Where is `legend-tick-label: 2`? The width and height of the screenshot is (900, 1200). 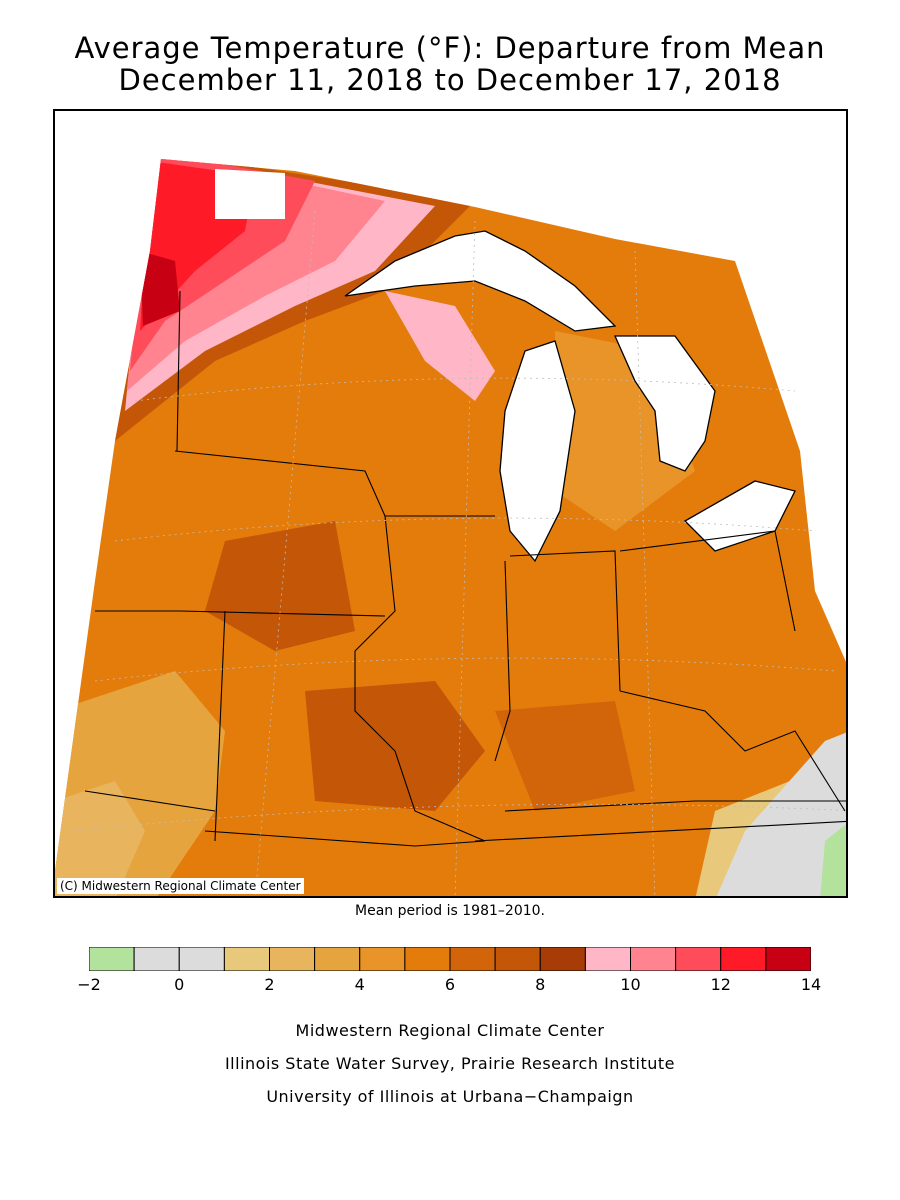 legend-tick-label: 2 is located at coordinates (269, 984).